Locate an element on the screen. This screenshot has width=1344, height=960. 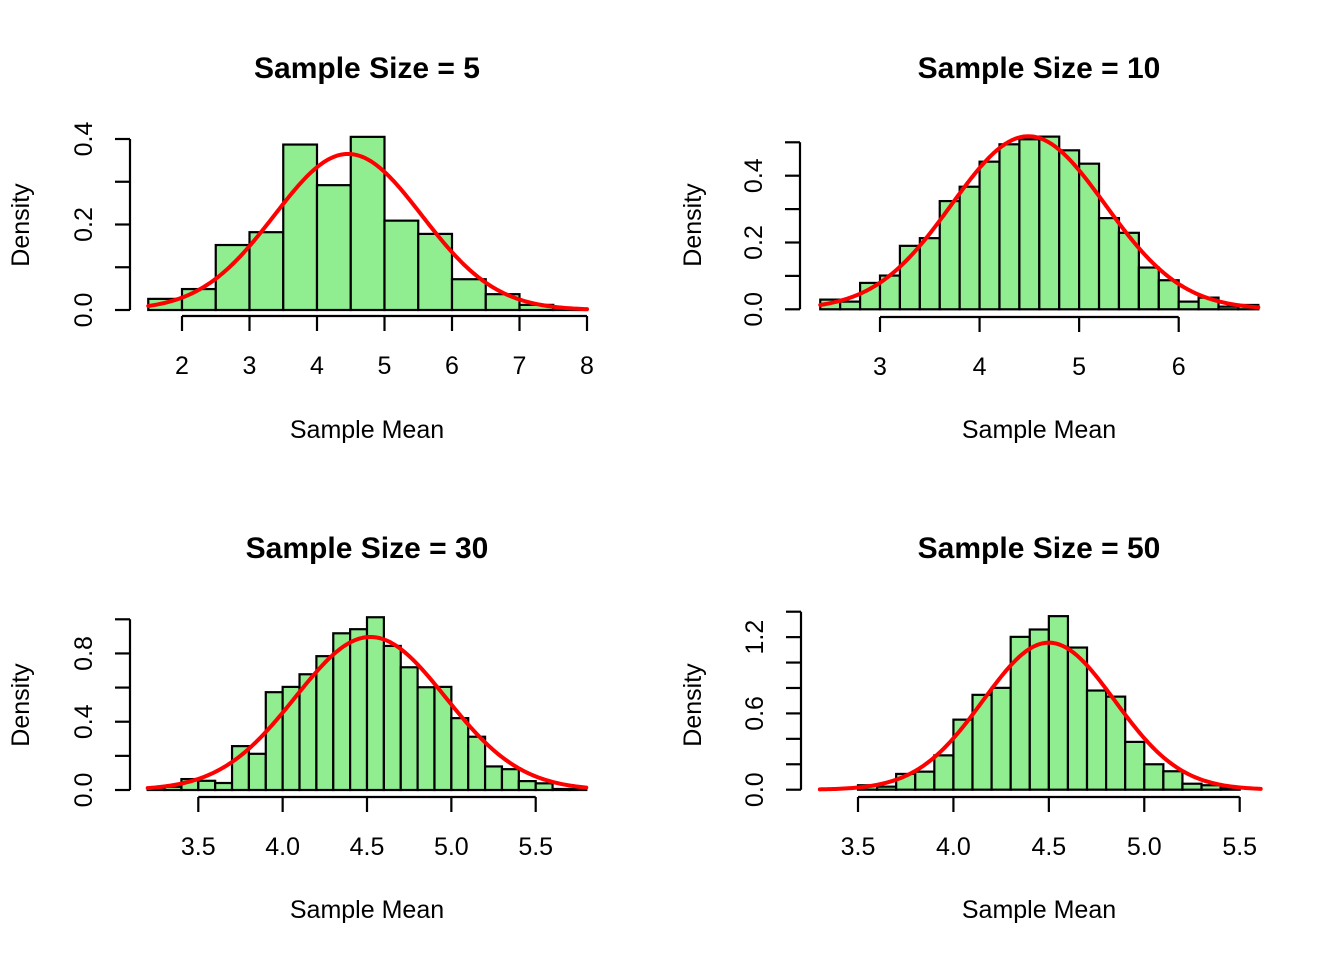
y-axis: 0.0 0.4 0.8 is located at coordinates (101, 713).